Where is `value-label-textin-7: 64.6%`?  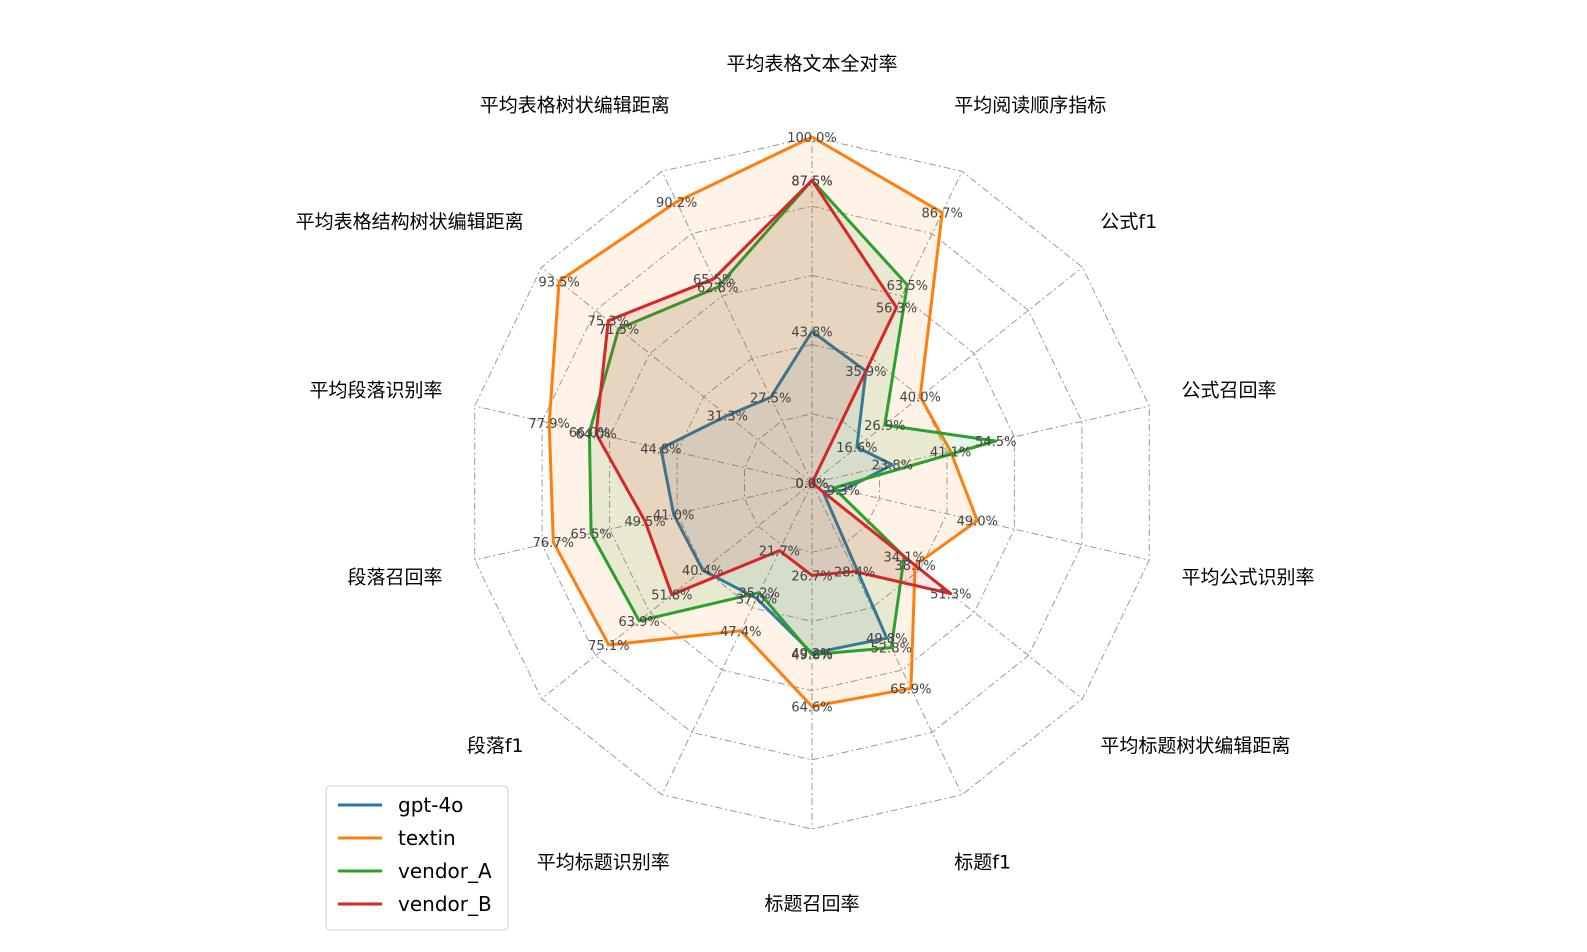
value-label-textin-7: 64.6% is located at coordinates (811, 708).